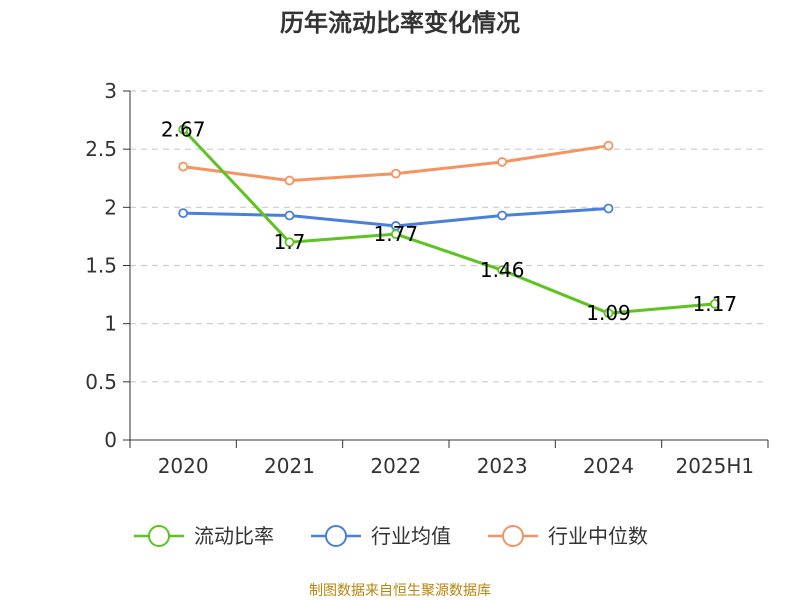  I want to click on legend-item-2: 行业中位数, so click(568, 536).